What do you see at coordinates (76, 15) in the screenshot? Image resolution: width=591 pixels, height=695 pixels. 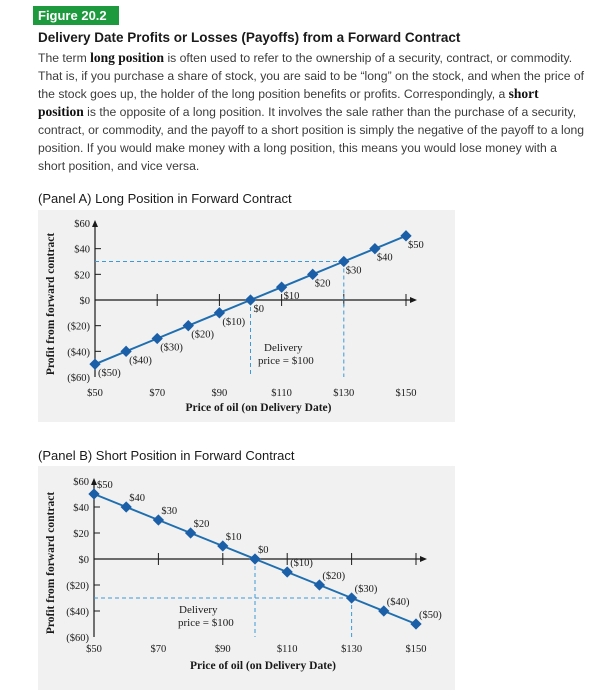 I see `figure-tag: Figure 20.2` at bounding box center [76, 15].